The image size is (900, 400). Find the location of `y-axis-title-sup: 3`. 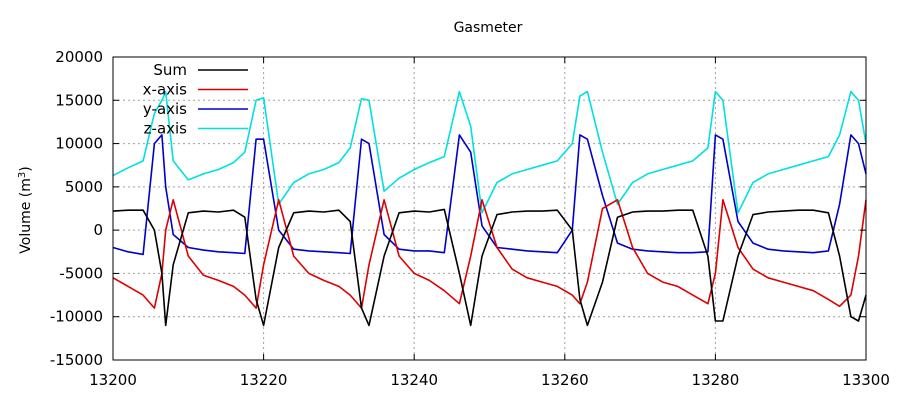

y-axis-title-sup: 3 is located at coordinates (22, 175).